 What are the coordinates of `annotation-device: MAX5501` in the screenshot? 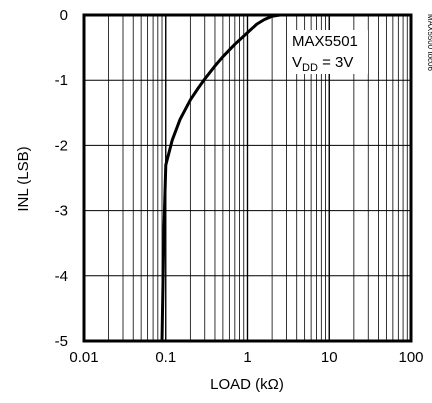 It's located at (325, 41).